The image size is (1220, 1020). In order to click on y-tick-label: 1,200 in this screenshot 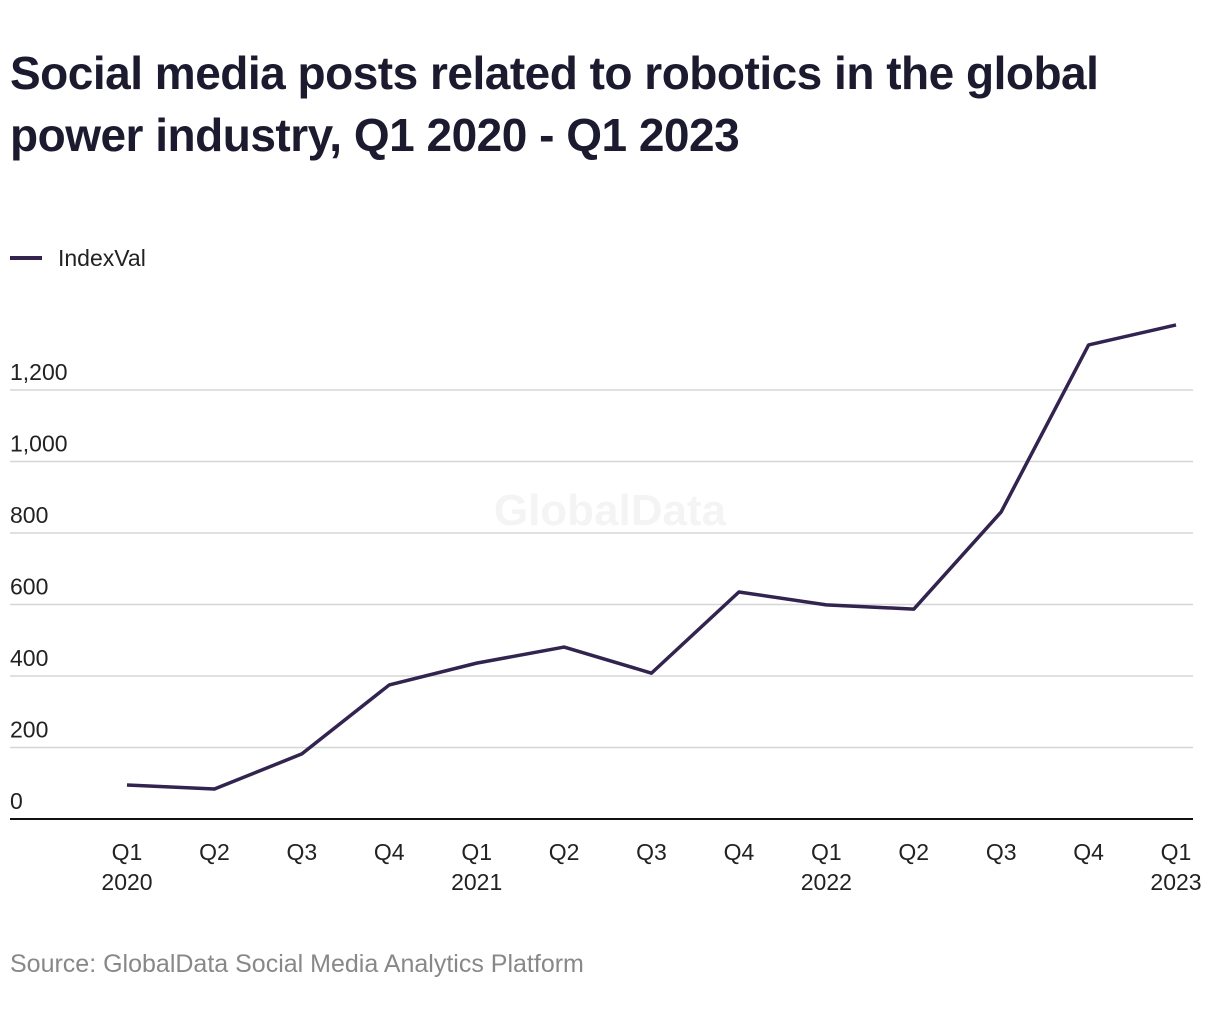, I will do `click(39, 372)`.